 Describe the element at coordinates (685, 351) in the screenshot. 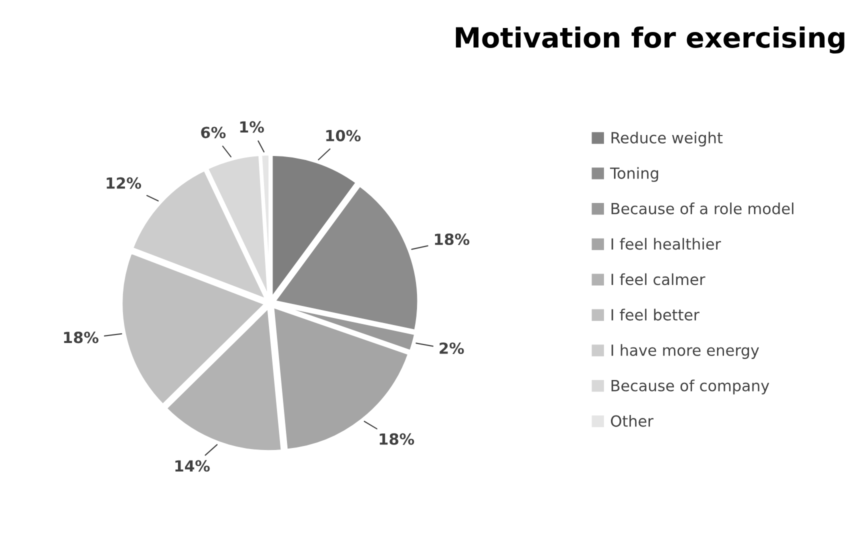

I see `legend-label: I have more energy` at that location.